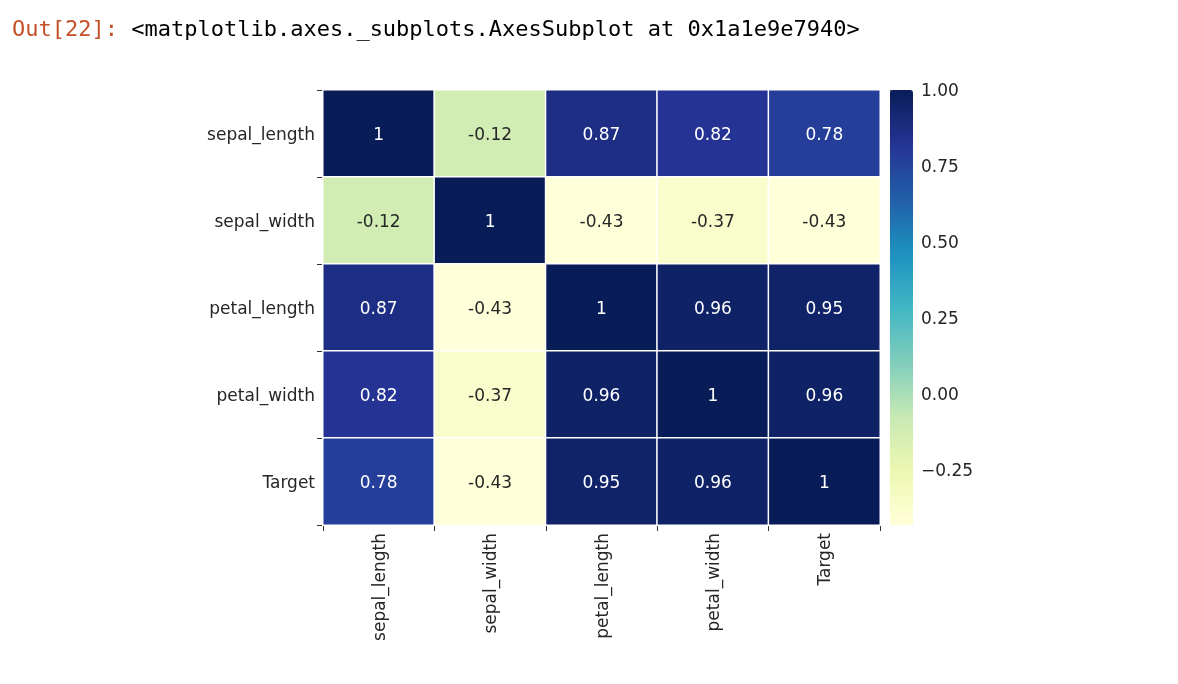  I want to click on x-tick-label: Target, so click(824, 559).